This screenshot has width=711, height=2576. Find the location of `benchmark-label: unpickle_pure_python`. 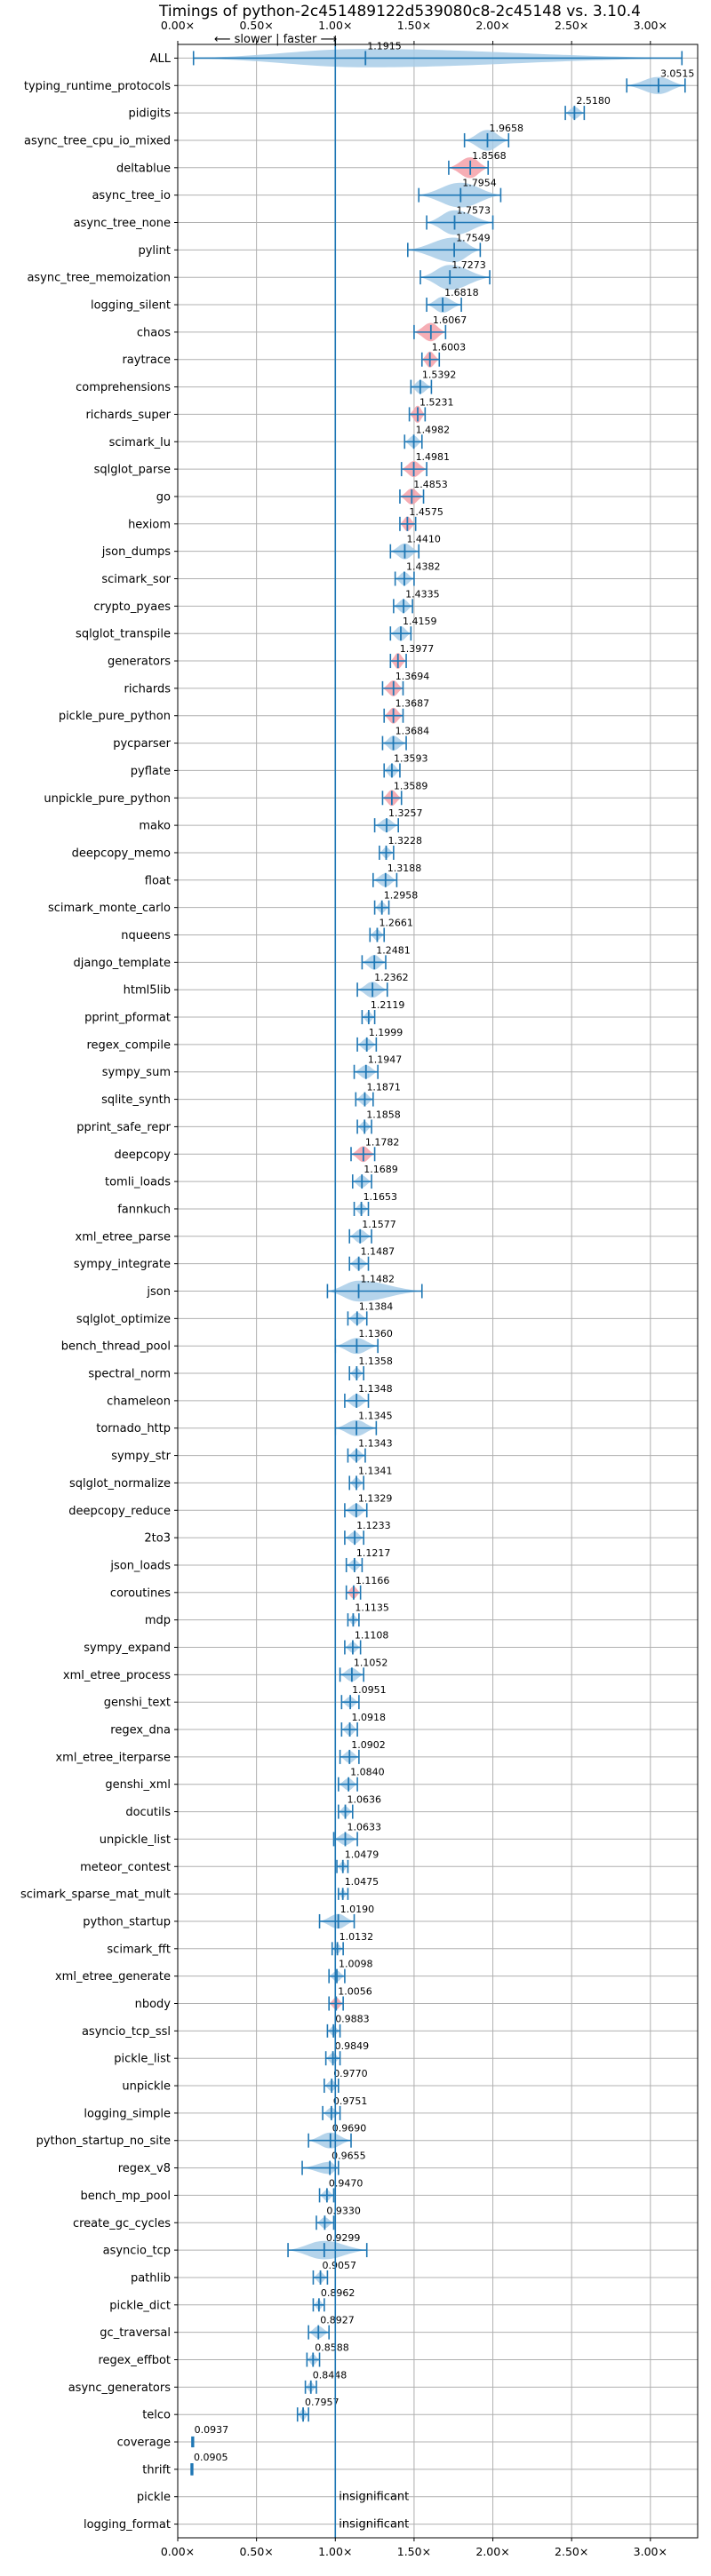

benchmark-label: unpickle_pure_python is located at coordinates (107, 799).